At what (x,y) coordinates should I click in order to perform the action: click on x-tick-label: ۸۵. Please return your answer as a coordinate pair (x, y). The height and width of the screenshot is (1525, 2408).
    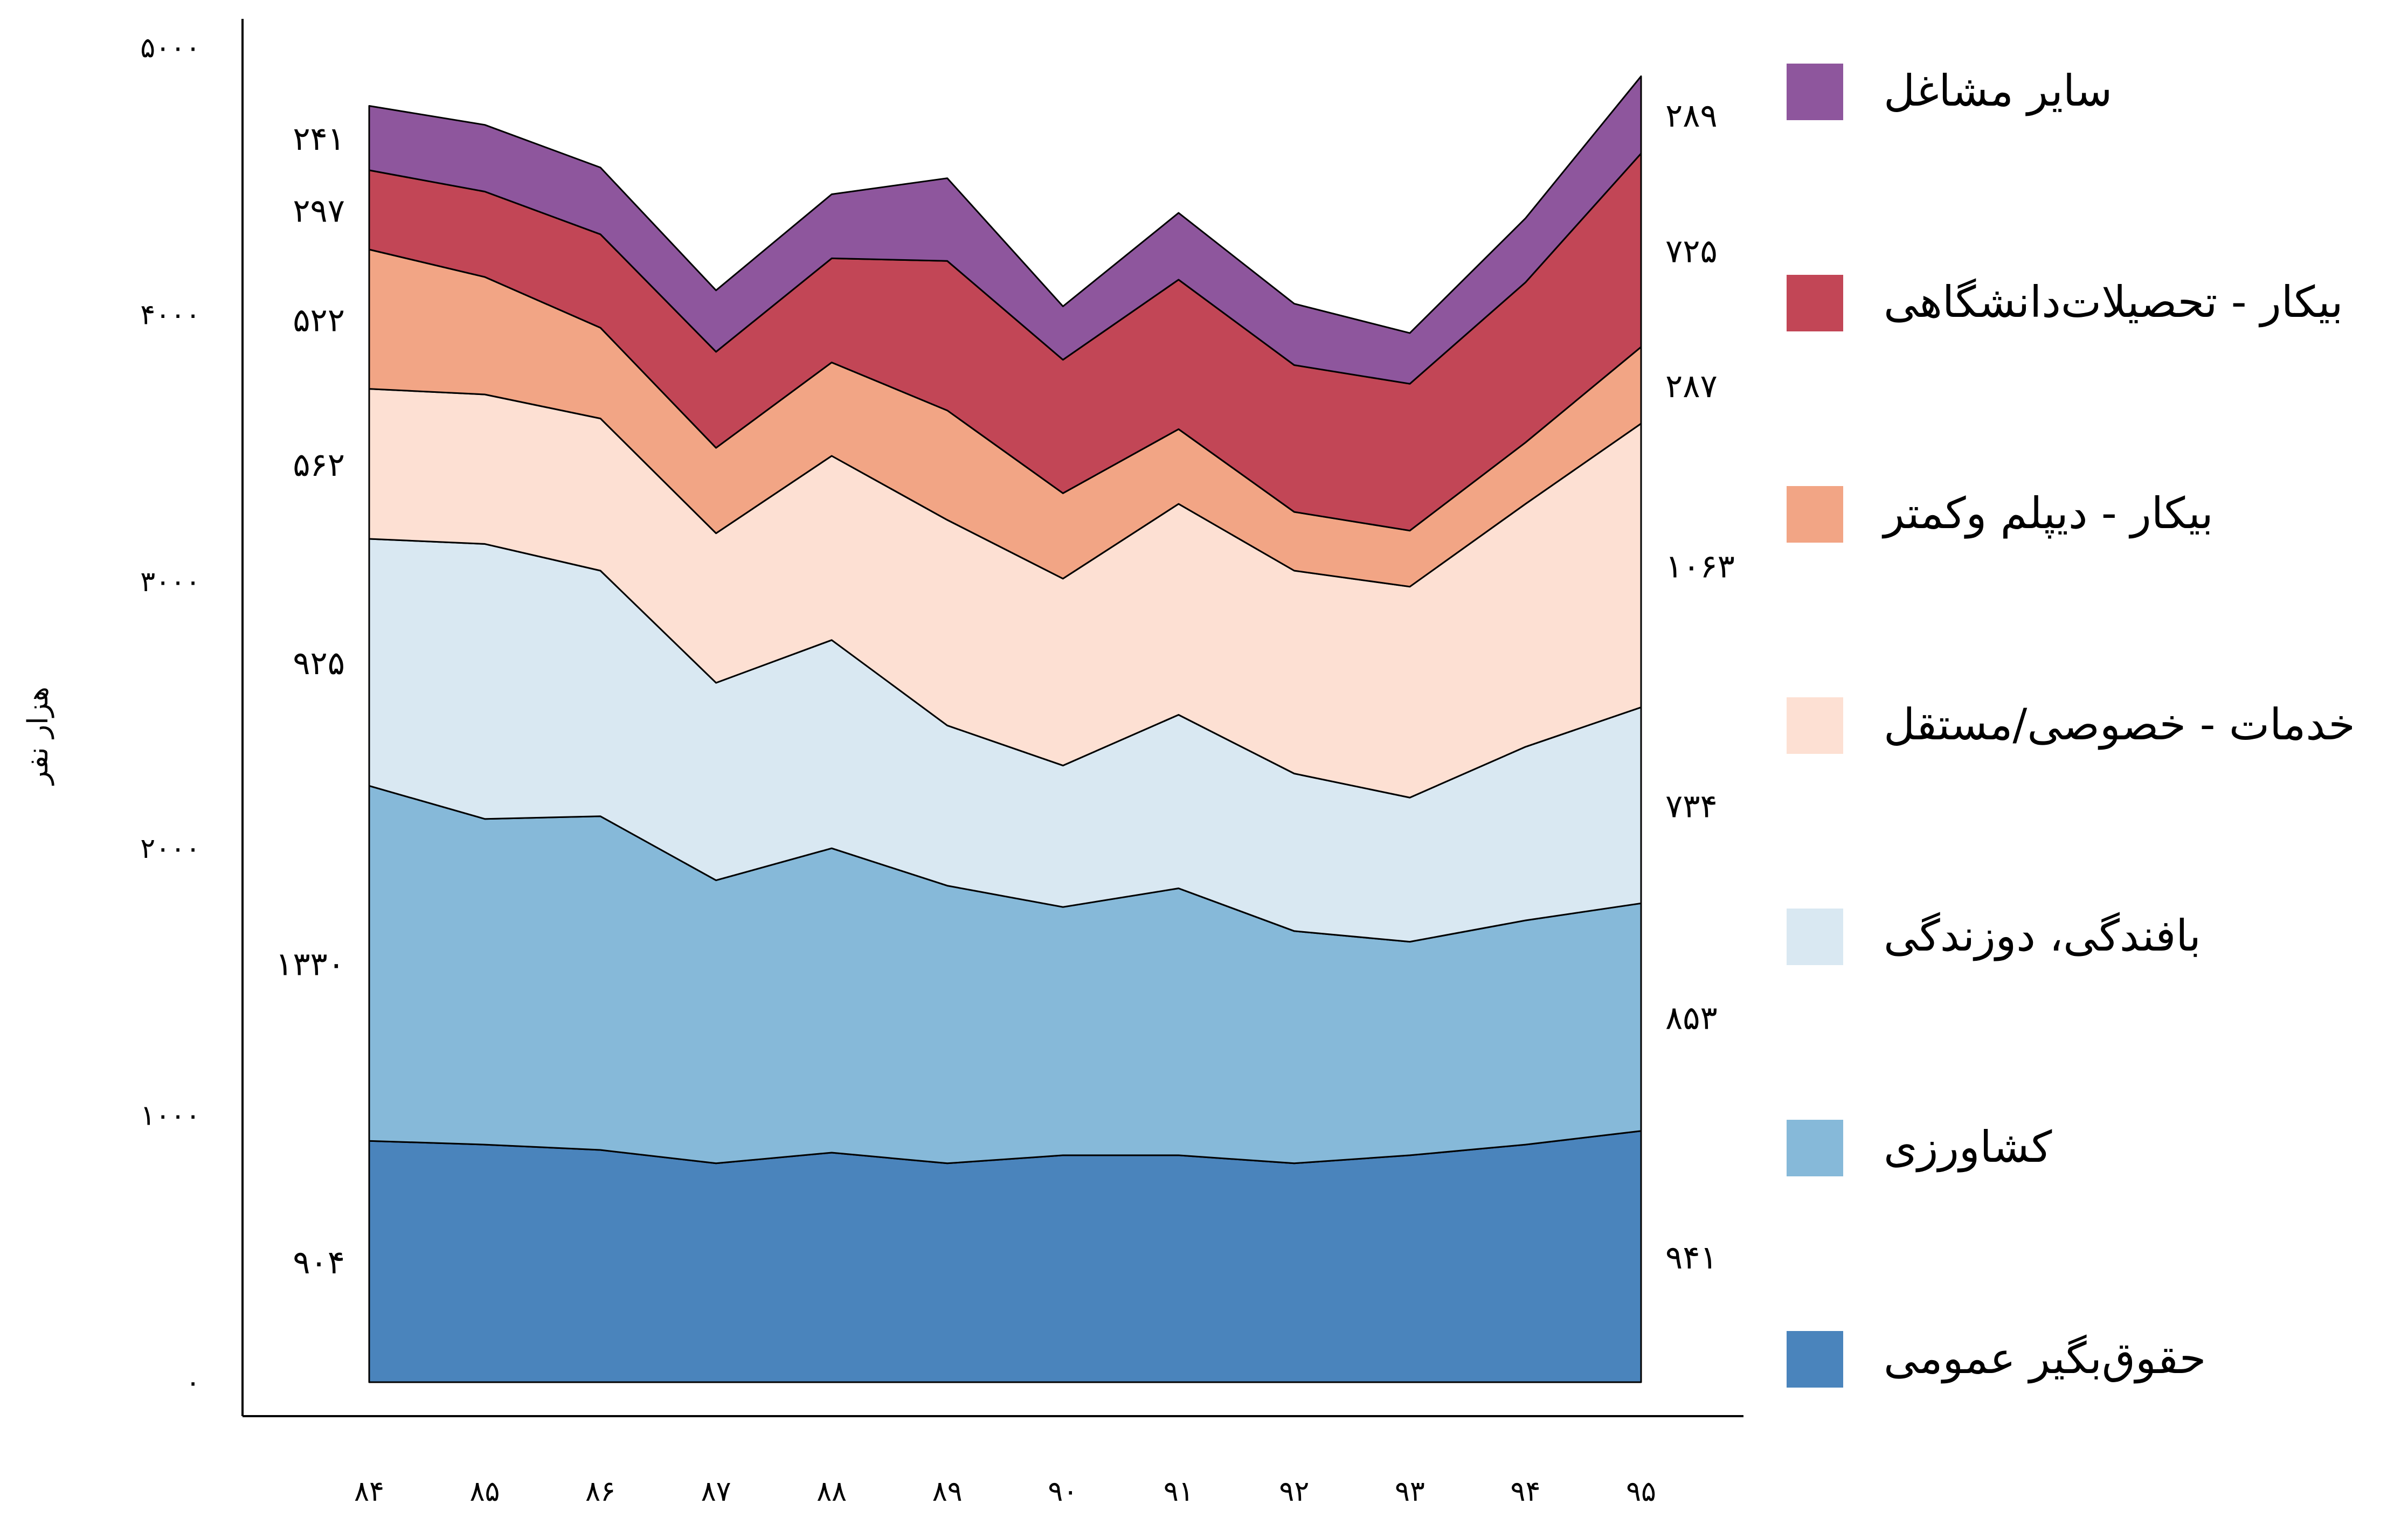
    Looking at the image, I should click on (485, 1492).